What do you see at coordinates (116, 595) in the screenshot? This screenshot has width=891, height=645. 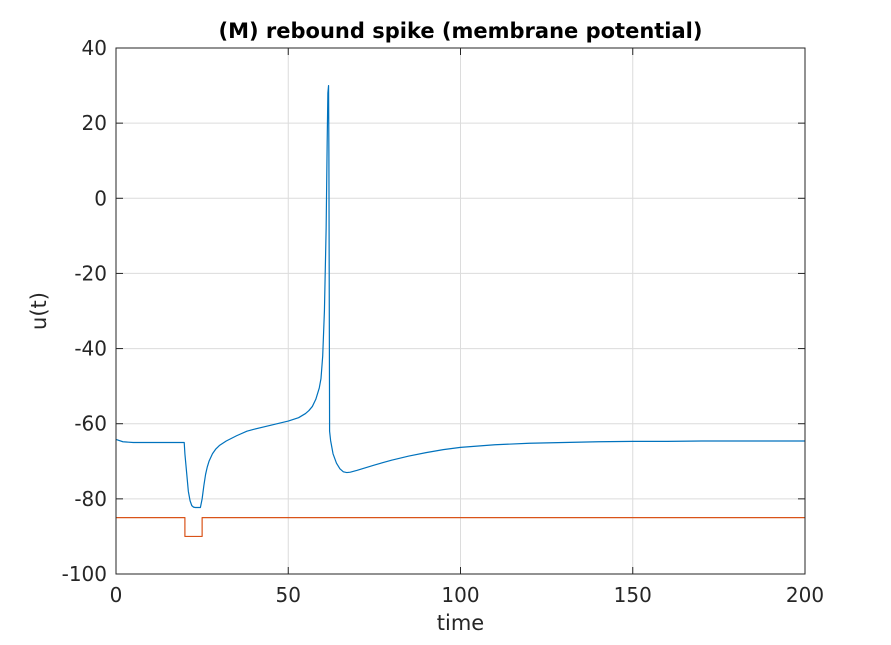 I see `x-tick-label: 0` at bounding box center [116, 595].